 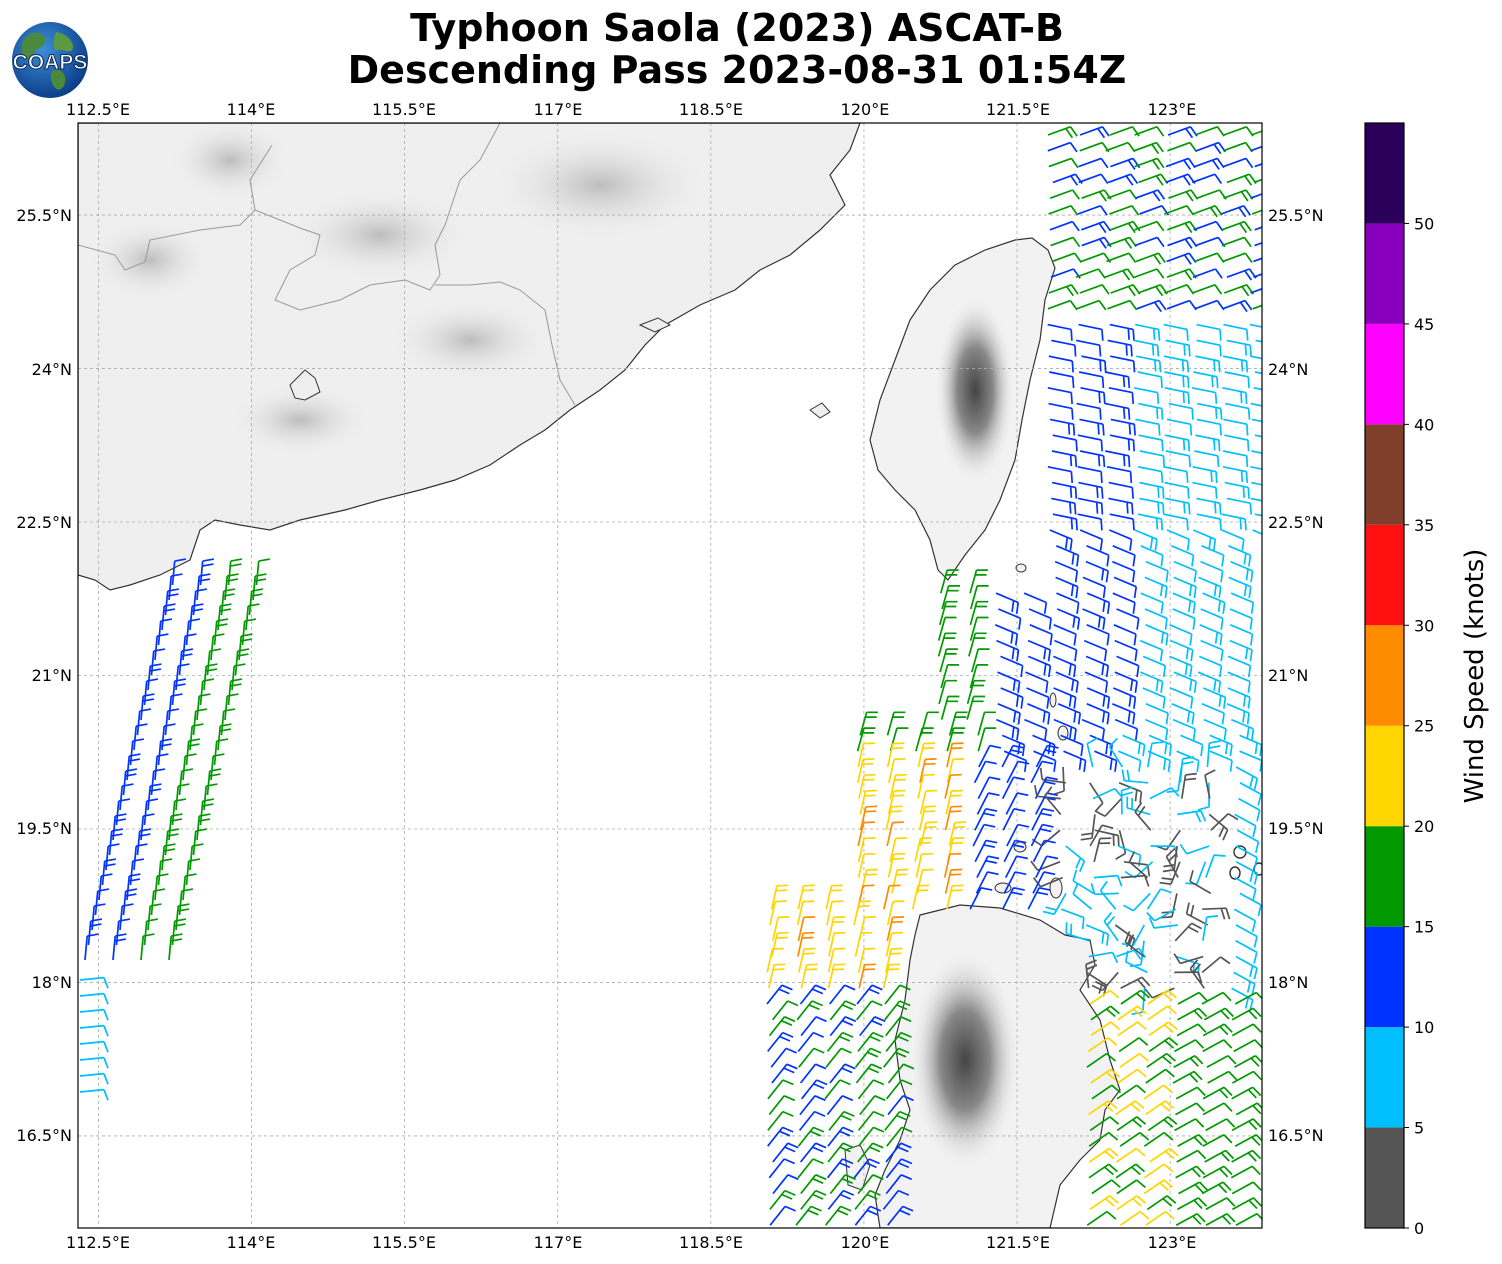 I want to click on lon-tick-label: 120°E, so click(x=865, y=109).